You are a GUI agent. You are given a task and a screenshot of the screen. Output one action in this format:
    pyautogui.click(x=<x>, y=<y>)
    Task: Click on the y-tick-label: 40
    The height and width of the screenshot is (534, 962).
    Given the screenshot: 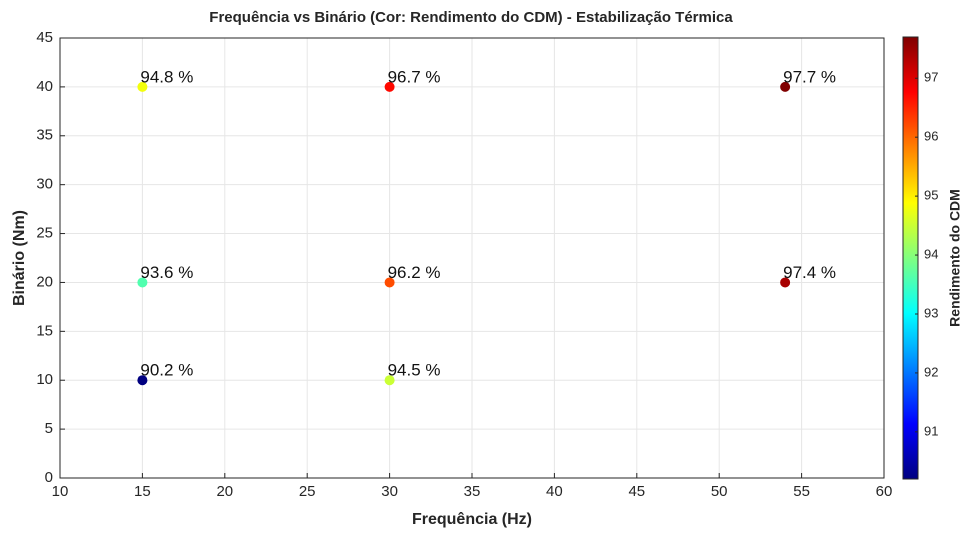 What is the action you would take?
    pyautogui.click(x=44, y=86)
    